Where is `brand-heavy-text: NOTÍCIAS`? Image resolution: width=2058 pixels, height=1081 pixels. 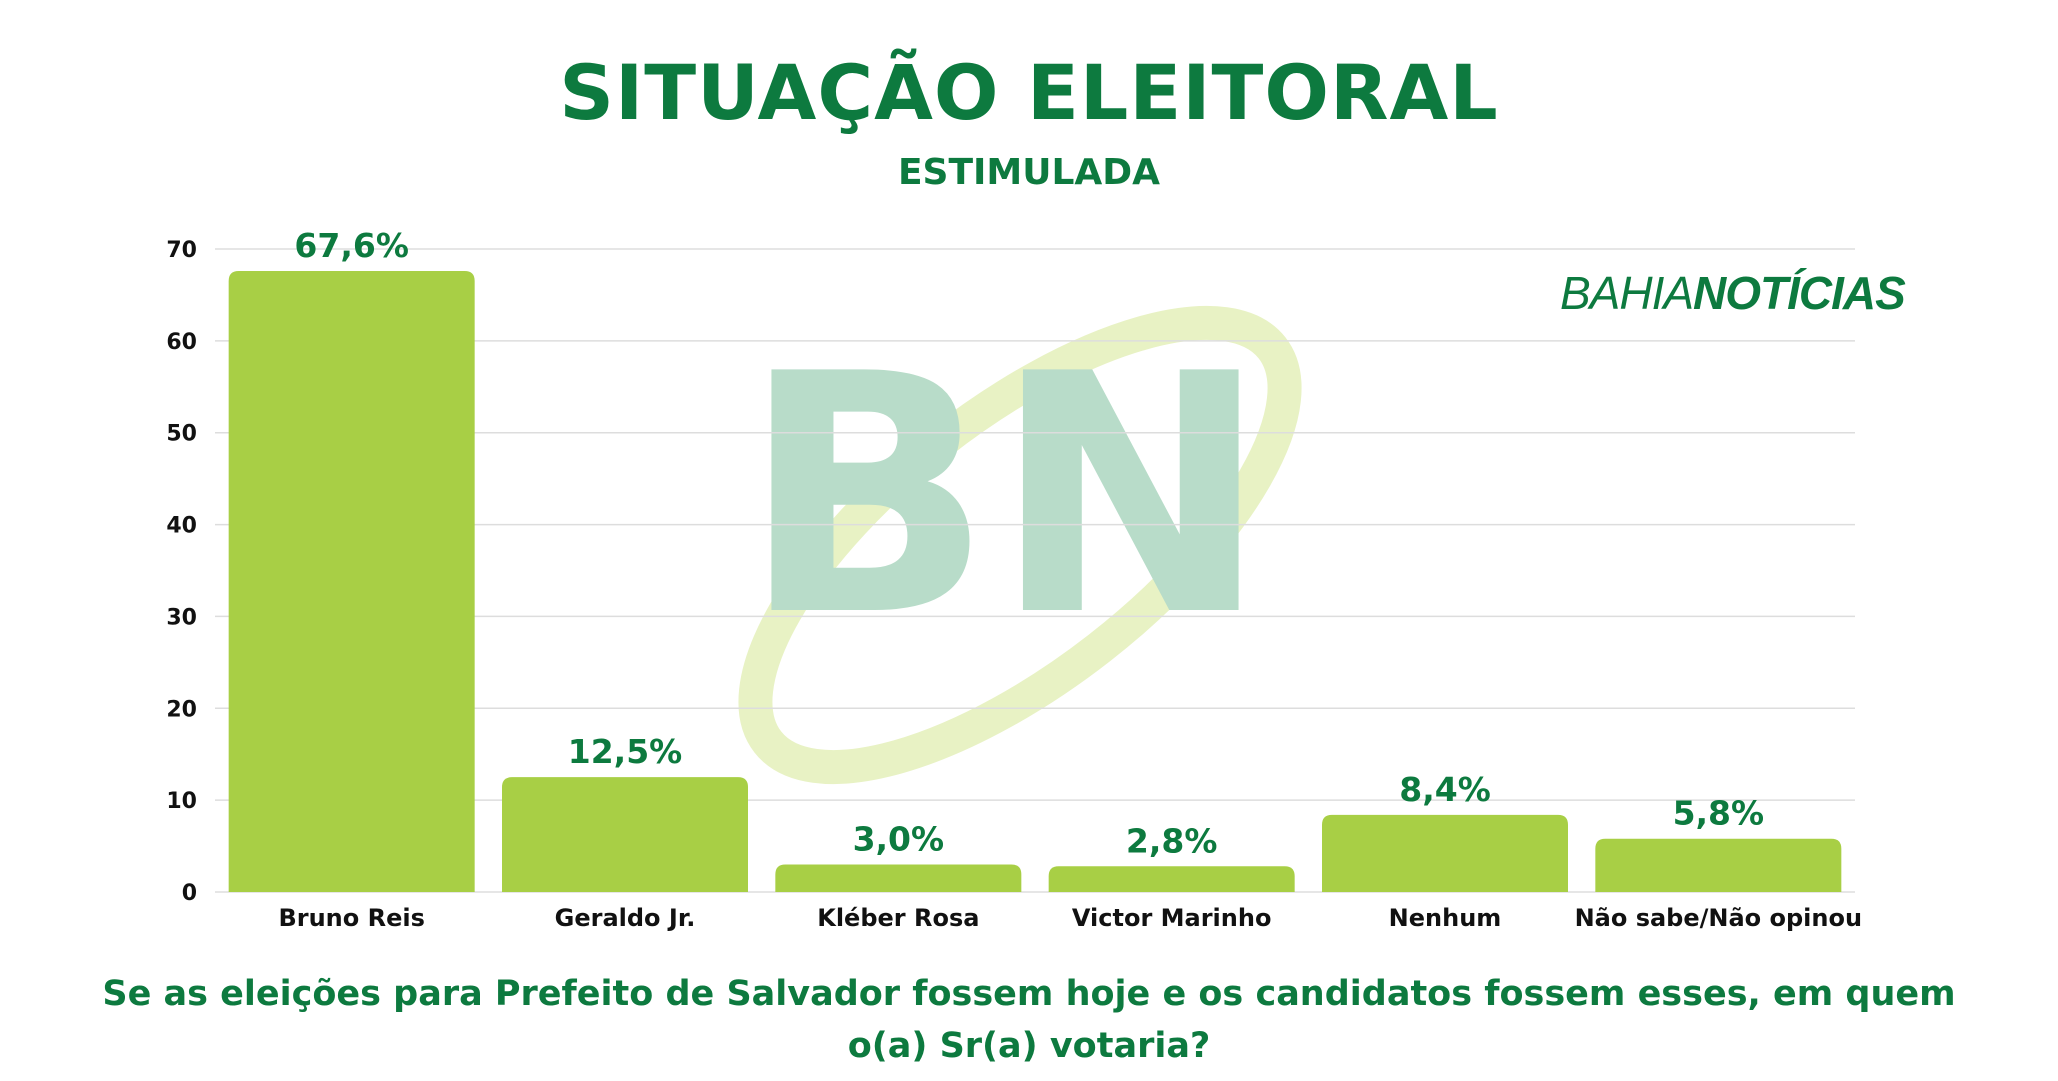
brand-heavy-text: NOTÍCIAS is located at coordinates (1799, 293).